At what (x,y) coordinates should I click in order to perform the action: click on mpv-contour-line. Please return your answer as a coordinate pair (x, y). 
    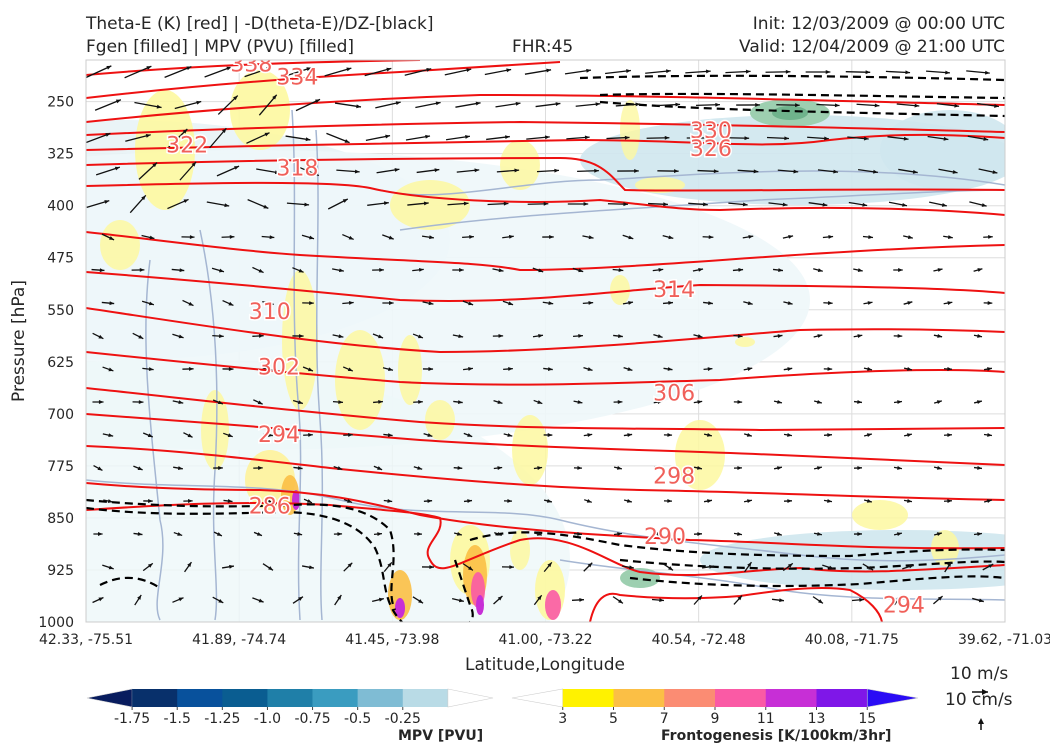
    Looking at the image, I should click on (702, 210).